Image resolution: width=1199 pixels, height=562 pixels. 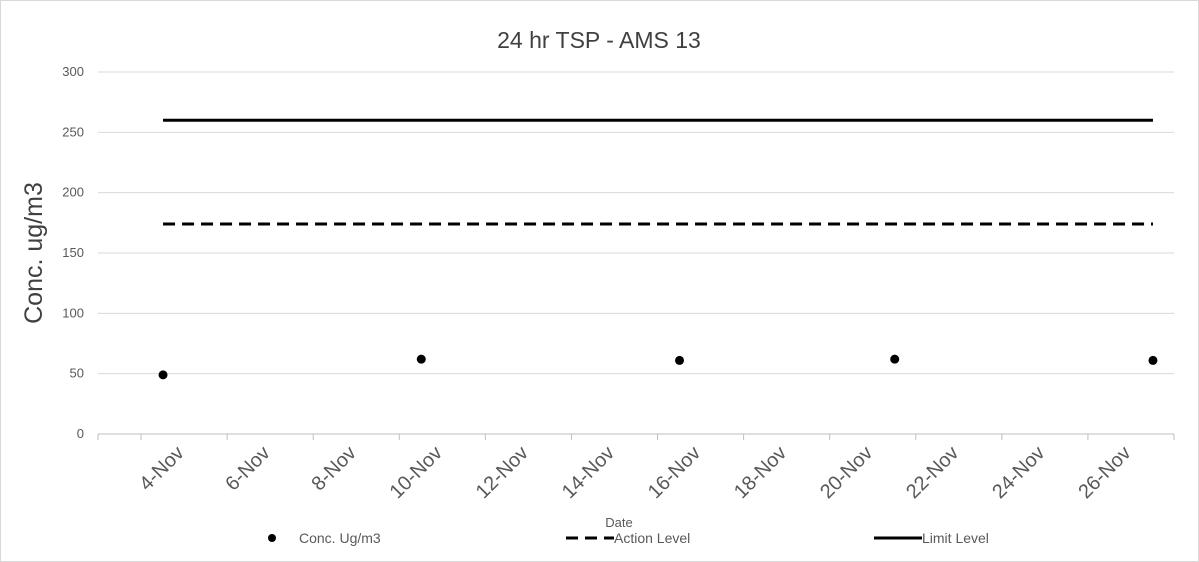 I want to click on legend: Conc. Ug/m3 Action Level Limit Level, so click(x=628, y=538).